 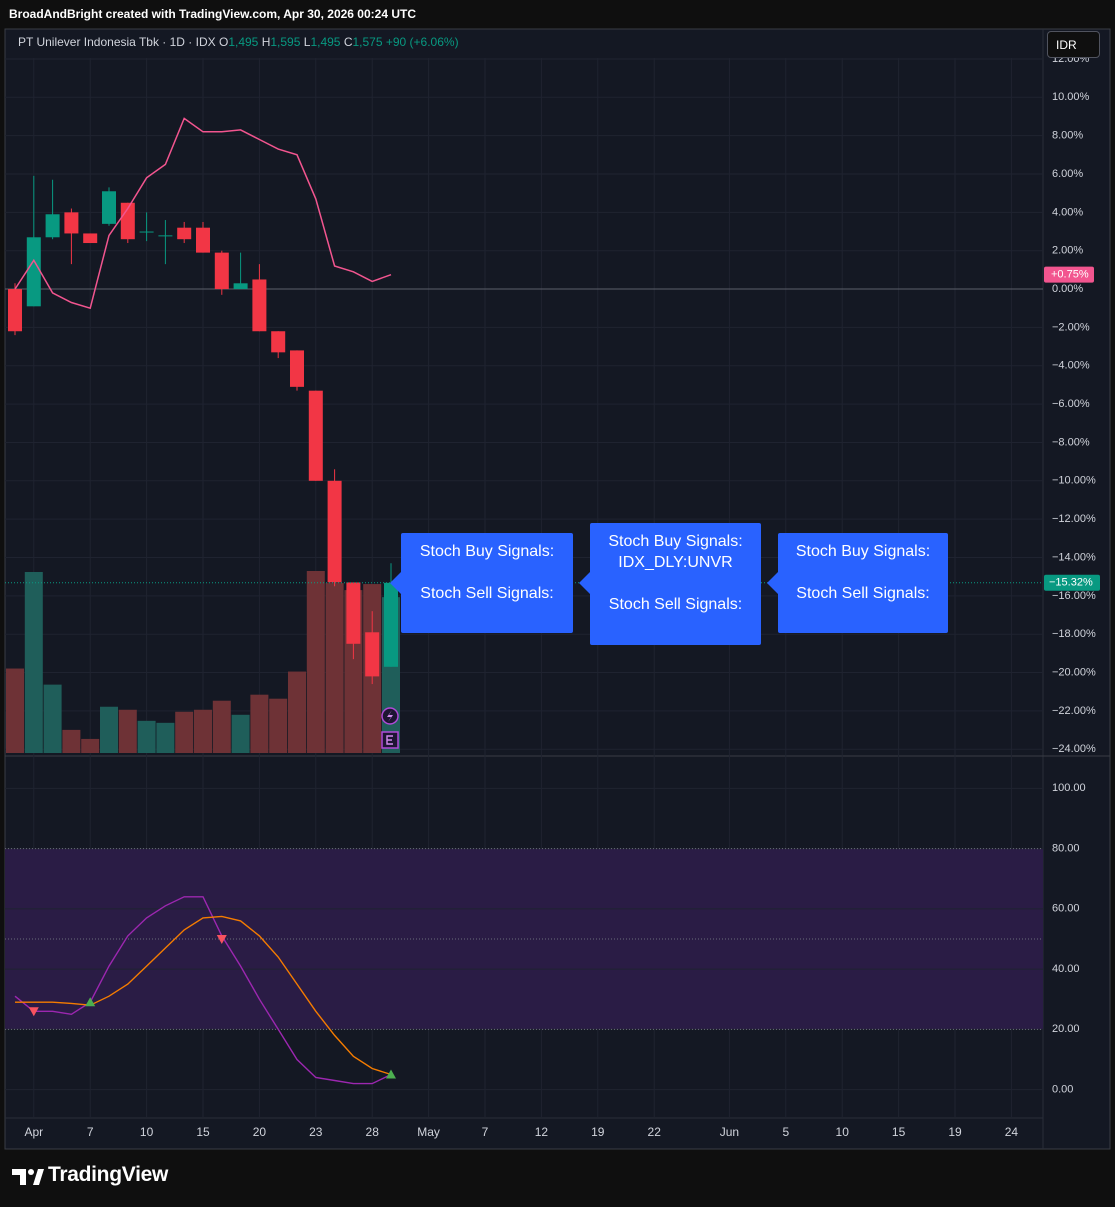 I want to click on y-tick-label: −14.00%, so click(x=1074, y=557).